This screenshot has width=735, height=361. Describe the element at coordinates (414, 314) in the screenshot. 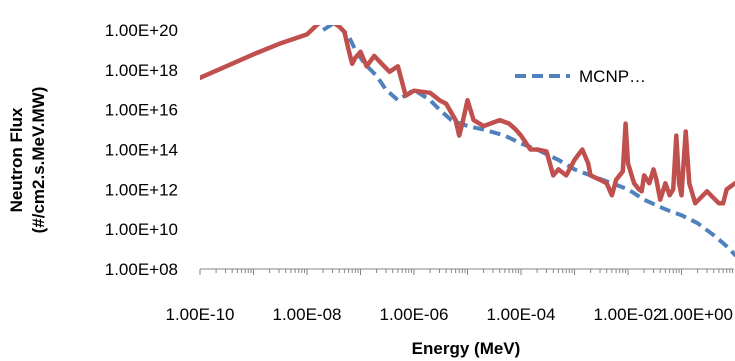

I see `x-tick-label: 1.00E-06` at that location.